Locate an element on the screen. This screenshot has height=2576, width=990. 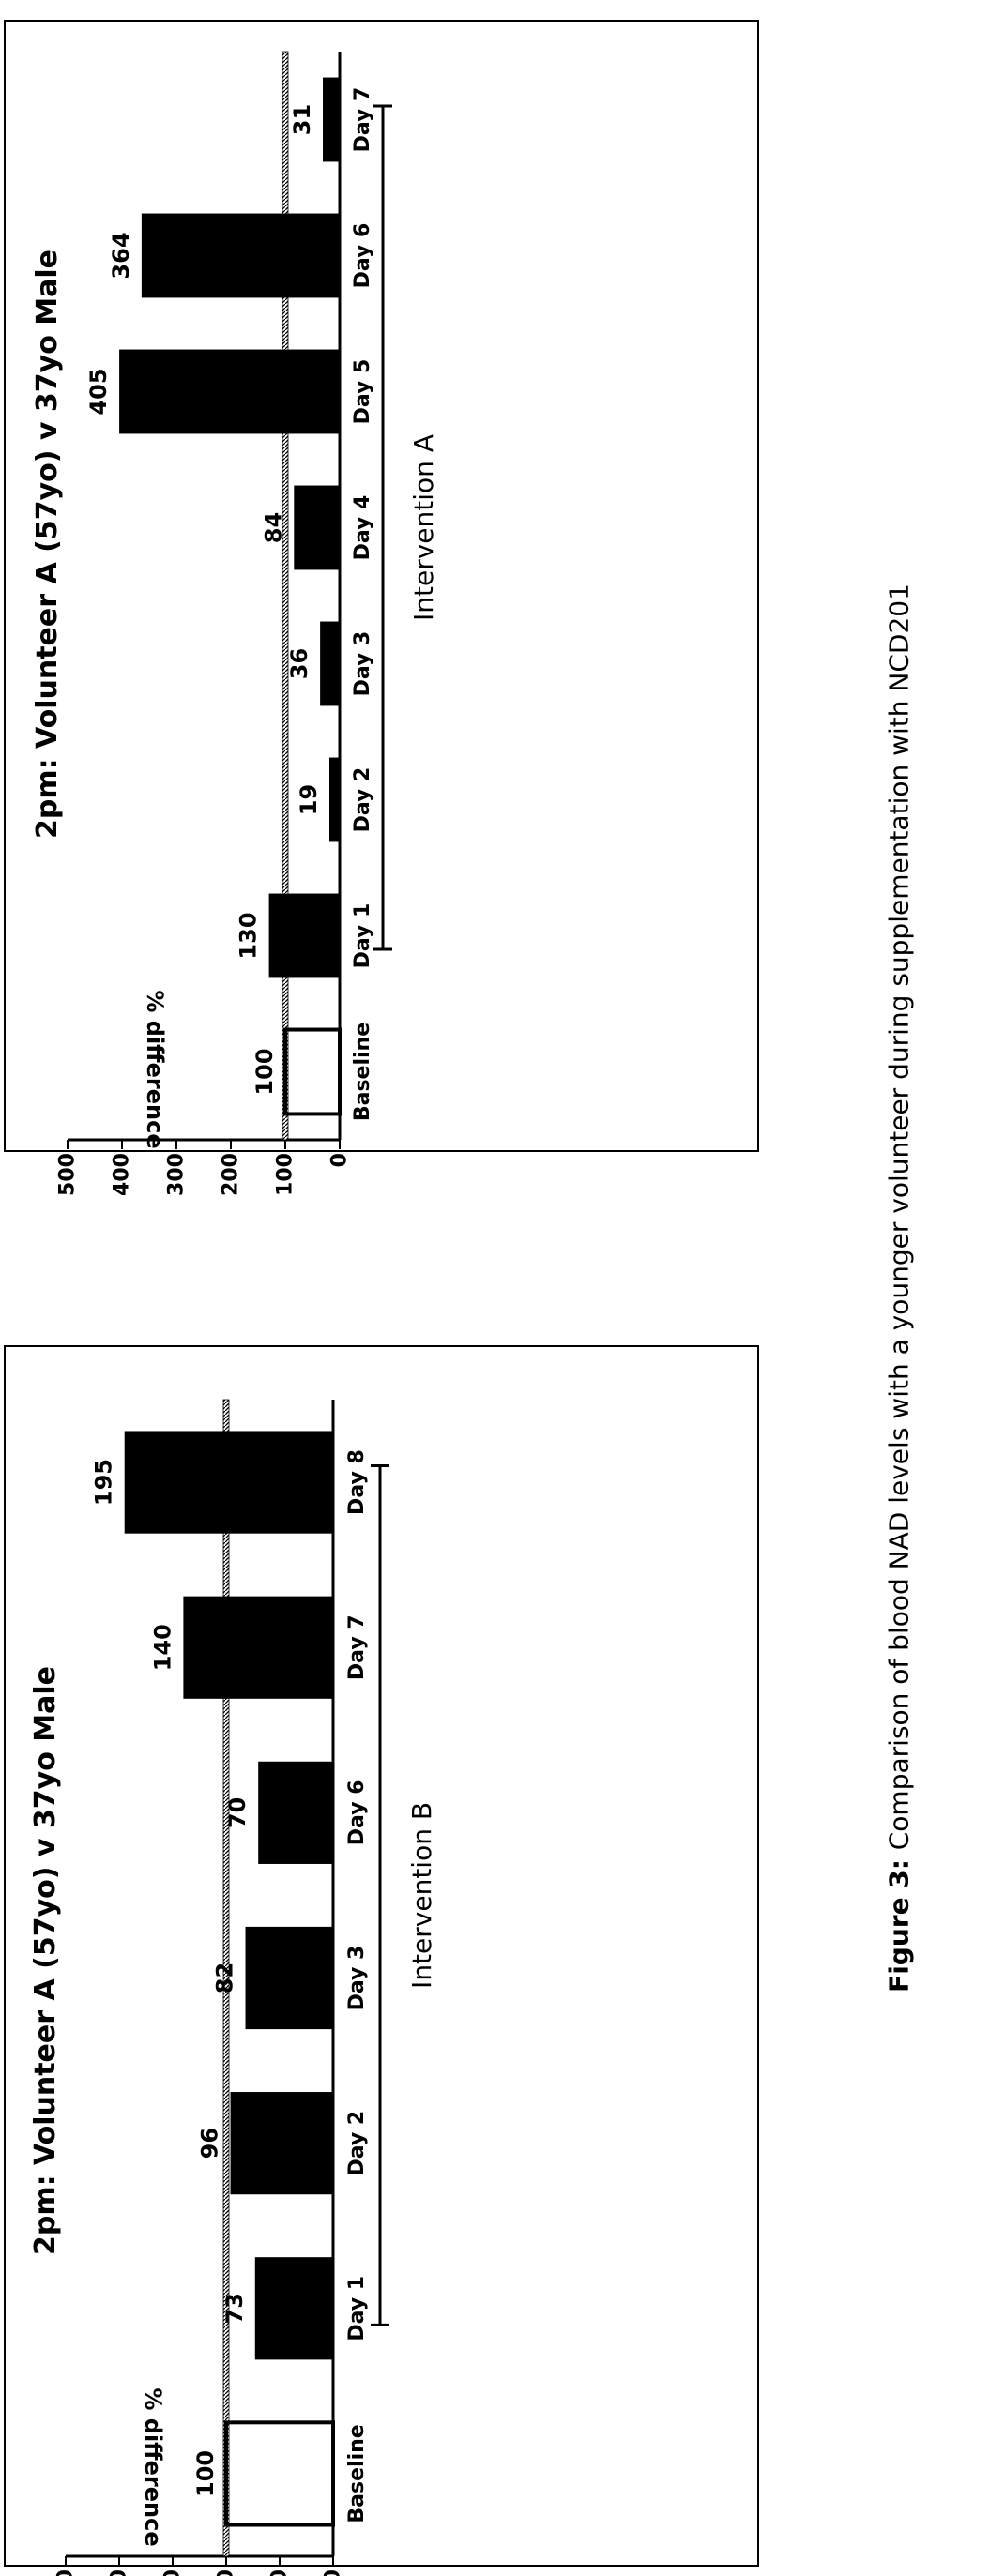
data-label: 140 is located at coordinates (162, 1647).